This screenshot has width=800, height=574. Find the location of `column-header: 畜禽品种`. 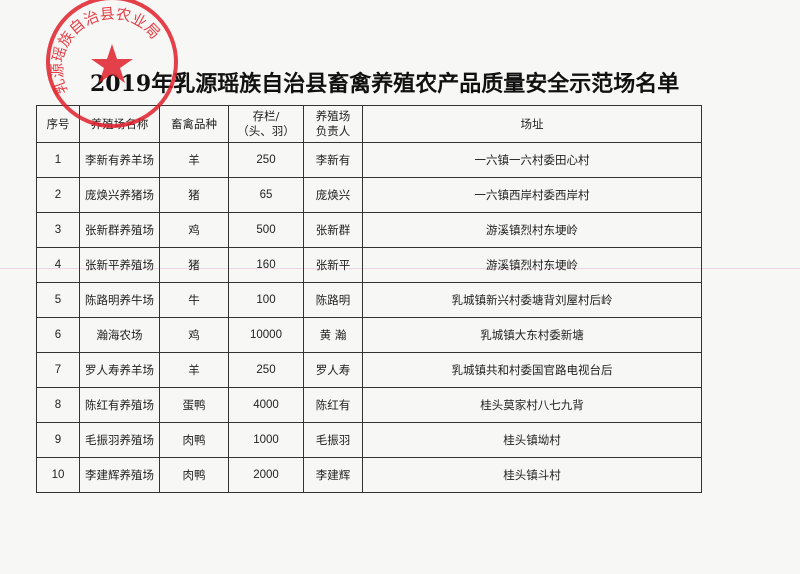

column-header: 畜禽品种 is located at coordinates (194, 124).